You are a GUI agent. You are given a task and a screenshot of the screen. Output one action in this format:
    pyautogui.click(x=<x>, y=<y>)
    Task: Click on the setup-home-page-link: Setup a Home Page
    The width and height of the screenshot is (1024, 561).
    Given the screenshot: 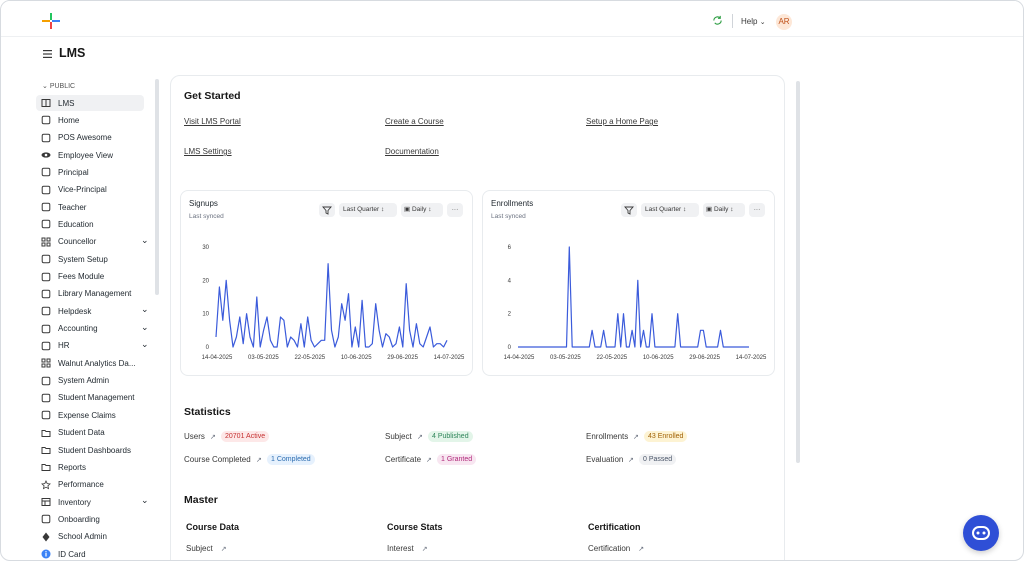 What is the action you would take?
    pyautogui.click(x=622, y=121)
    